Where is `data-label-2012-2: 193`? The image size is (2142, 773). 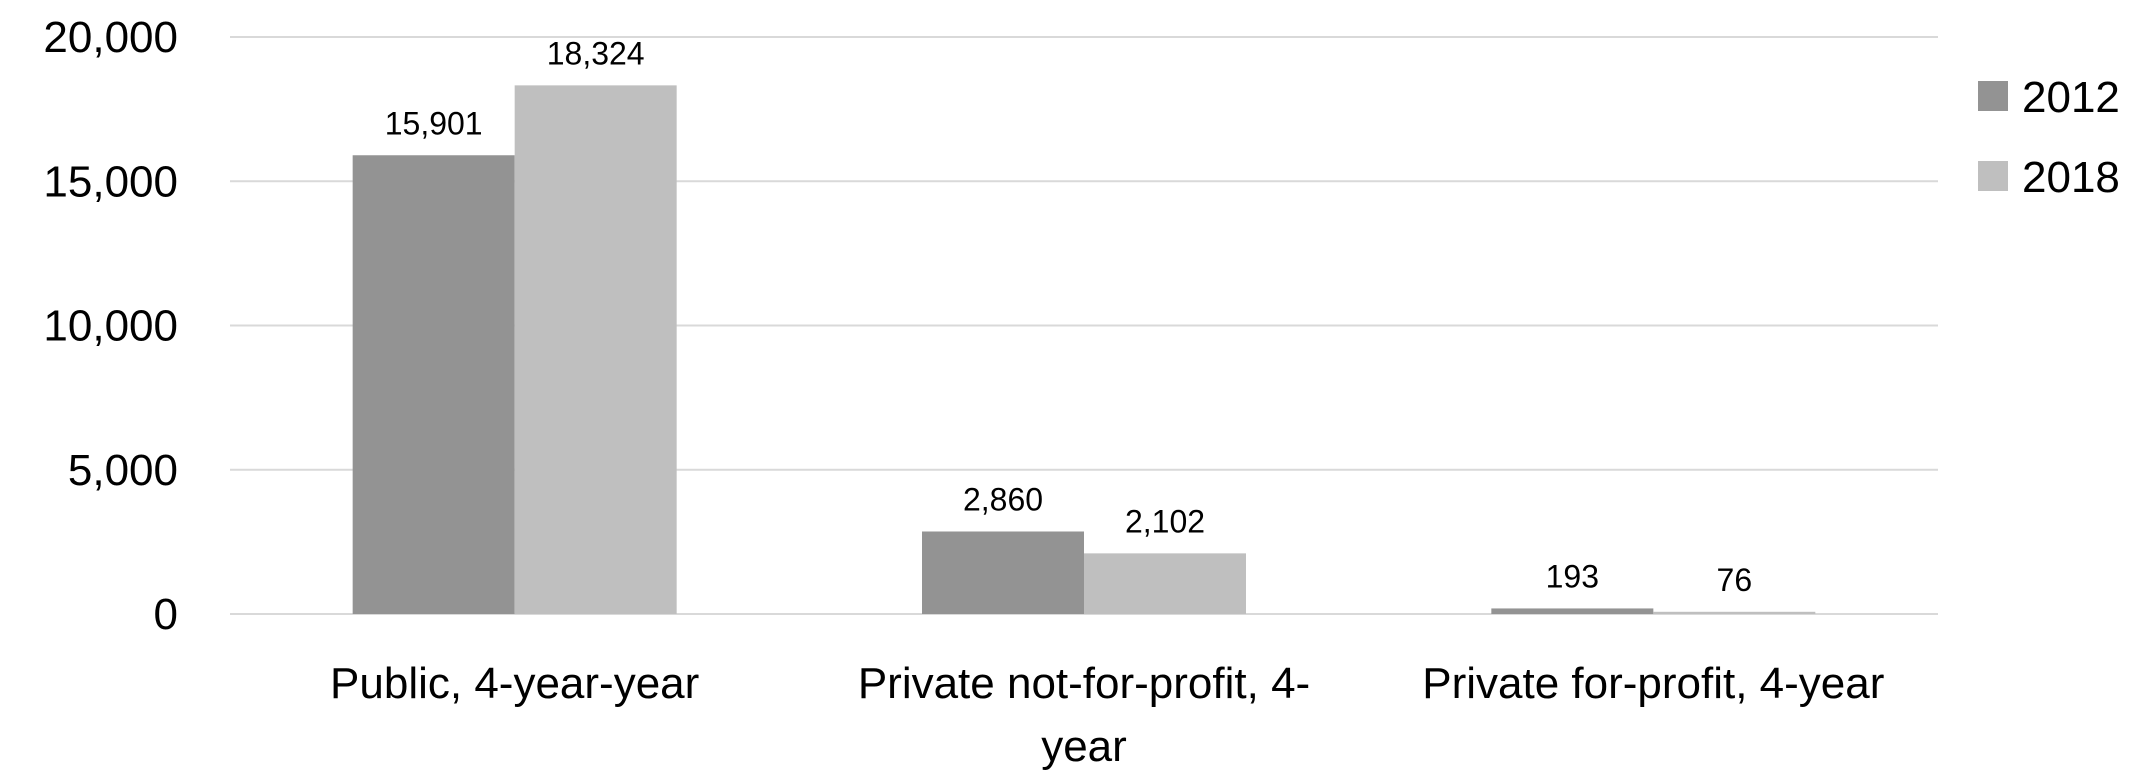
data-label-2012-2: 193 is located at coordinates (1572, 576).